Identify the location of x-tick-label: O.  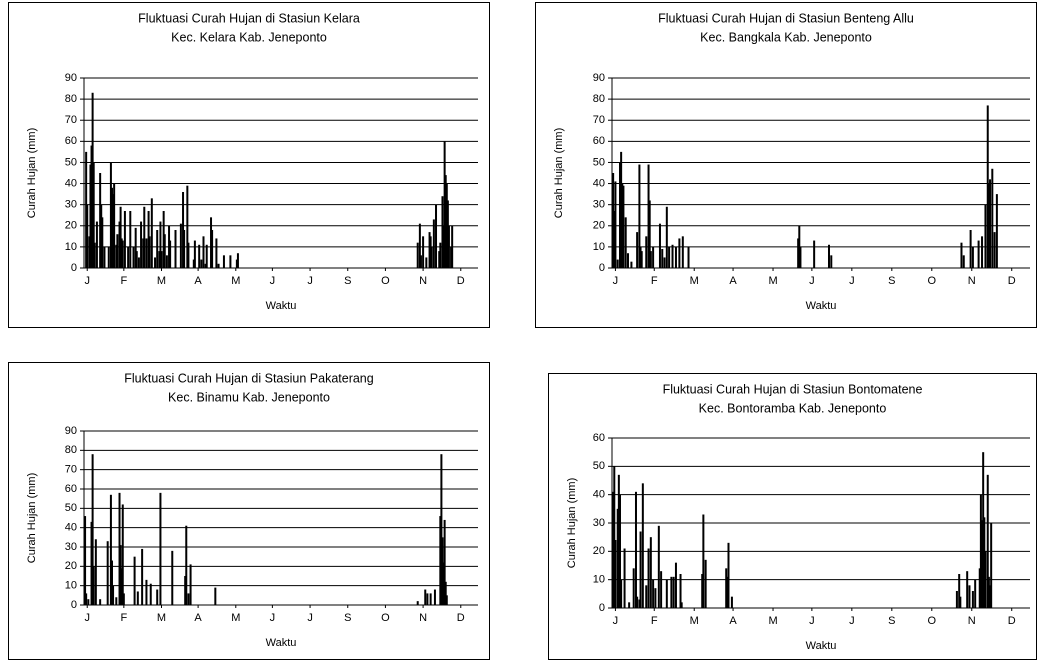
(932, 281).